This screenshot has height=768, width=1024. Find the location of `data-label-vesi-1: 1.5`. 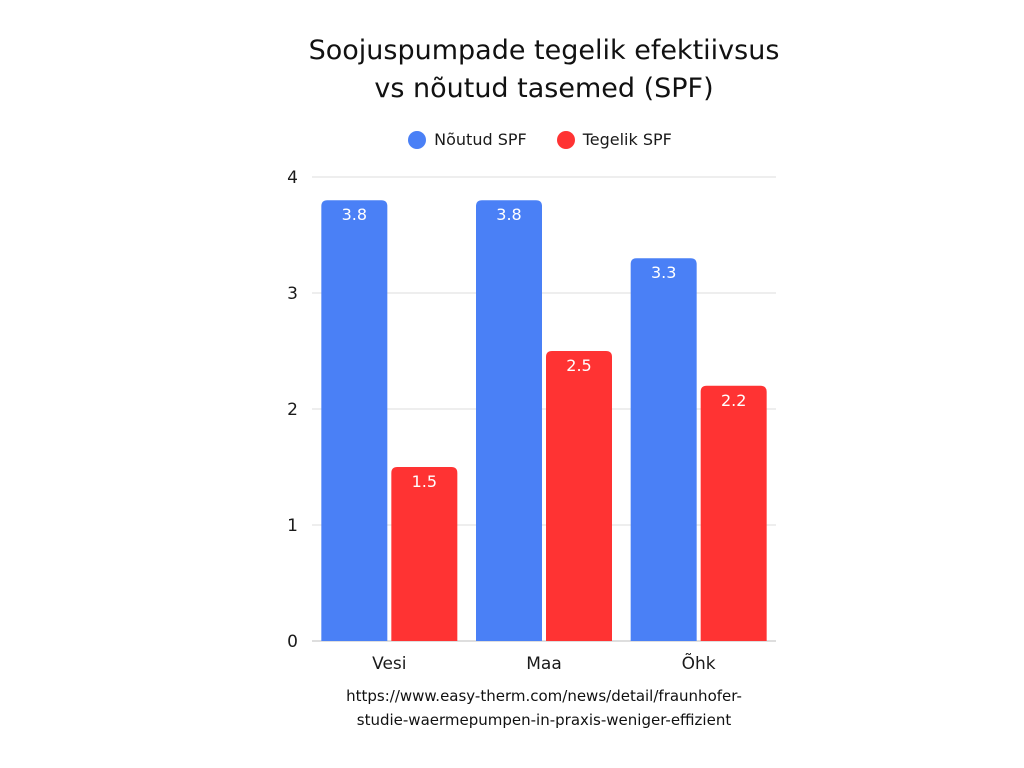

data-label-vesi-1: 1.5 is located at coordinates (424, 481).